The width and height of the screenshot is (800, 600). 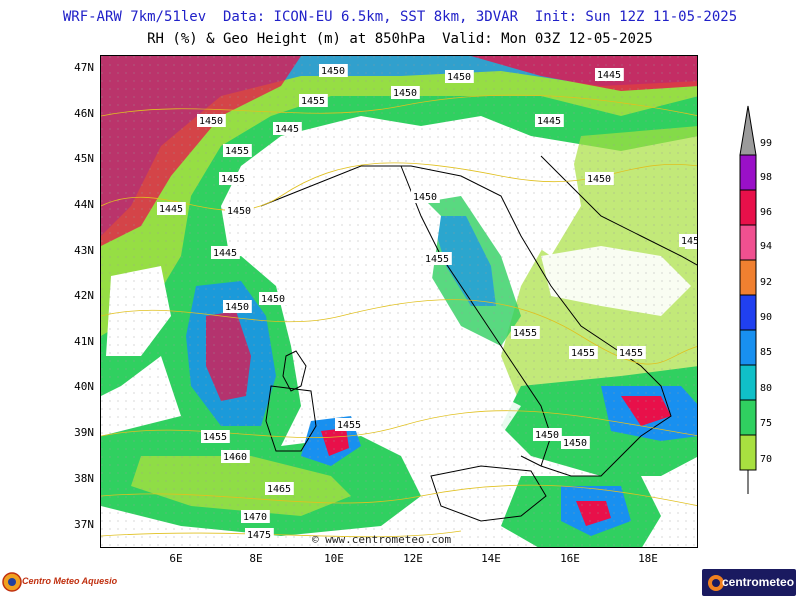 I want to click on watermark: © www.centrometeo.com, so click(x=382, y=539).